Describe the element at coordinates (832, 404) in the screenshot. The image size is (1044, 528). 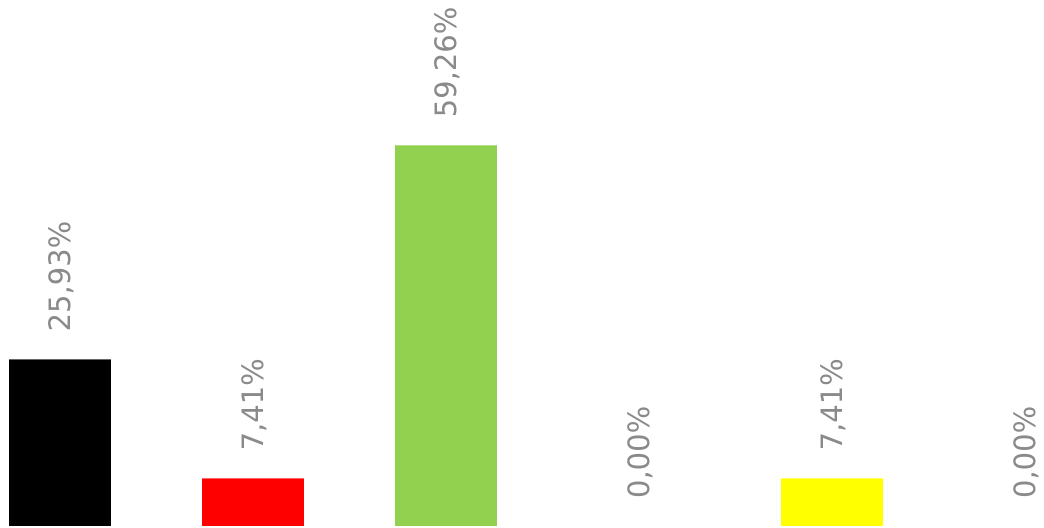
I see `data-label-5: 7,41%` at that location.